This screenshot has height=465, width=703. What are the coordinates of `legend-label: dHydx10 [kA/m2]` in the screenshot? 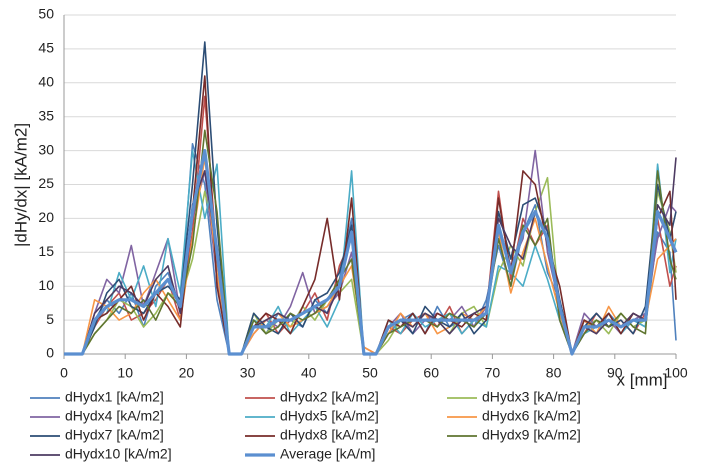 It's located at (118, 454).